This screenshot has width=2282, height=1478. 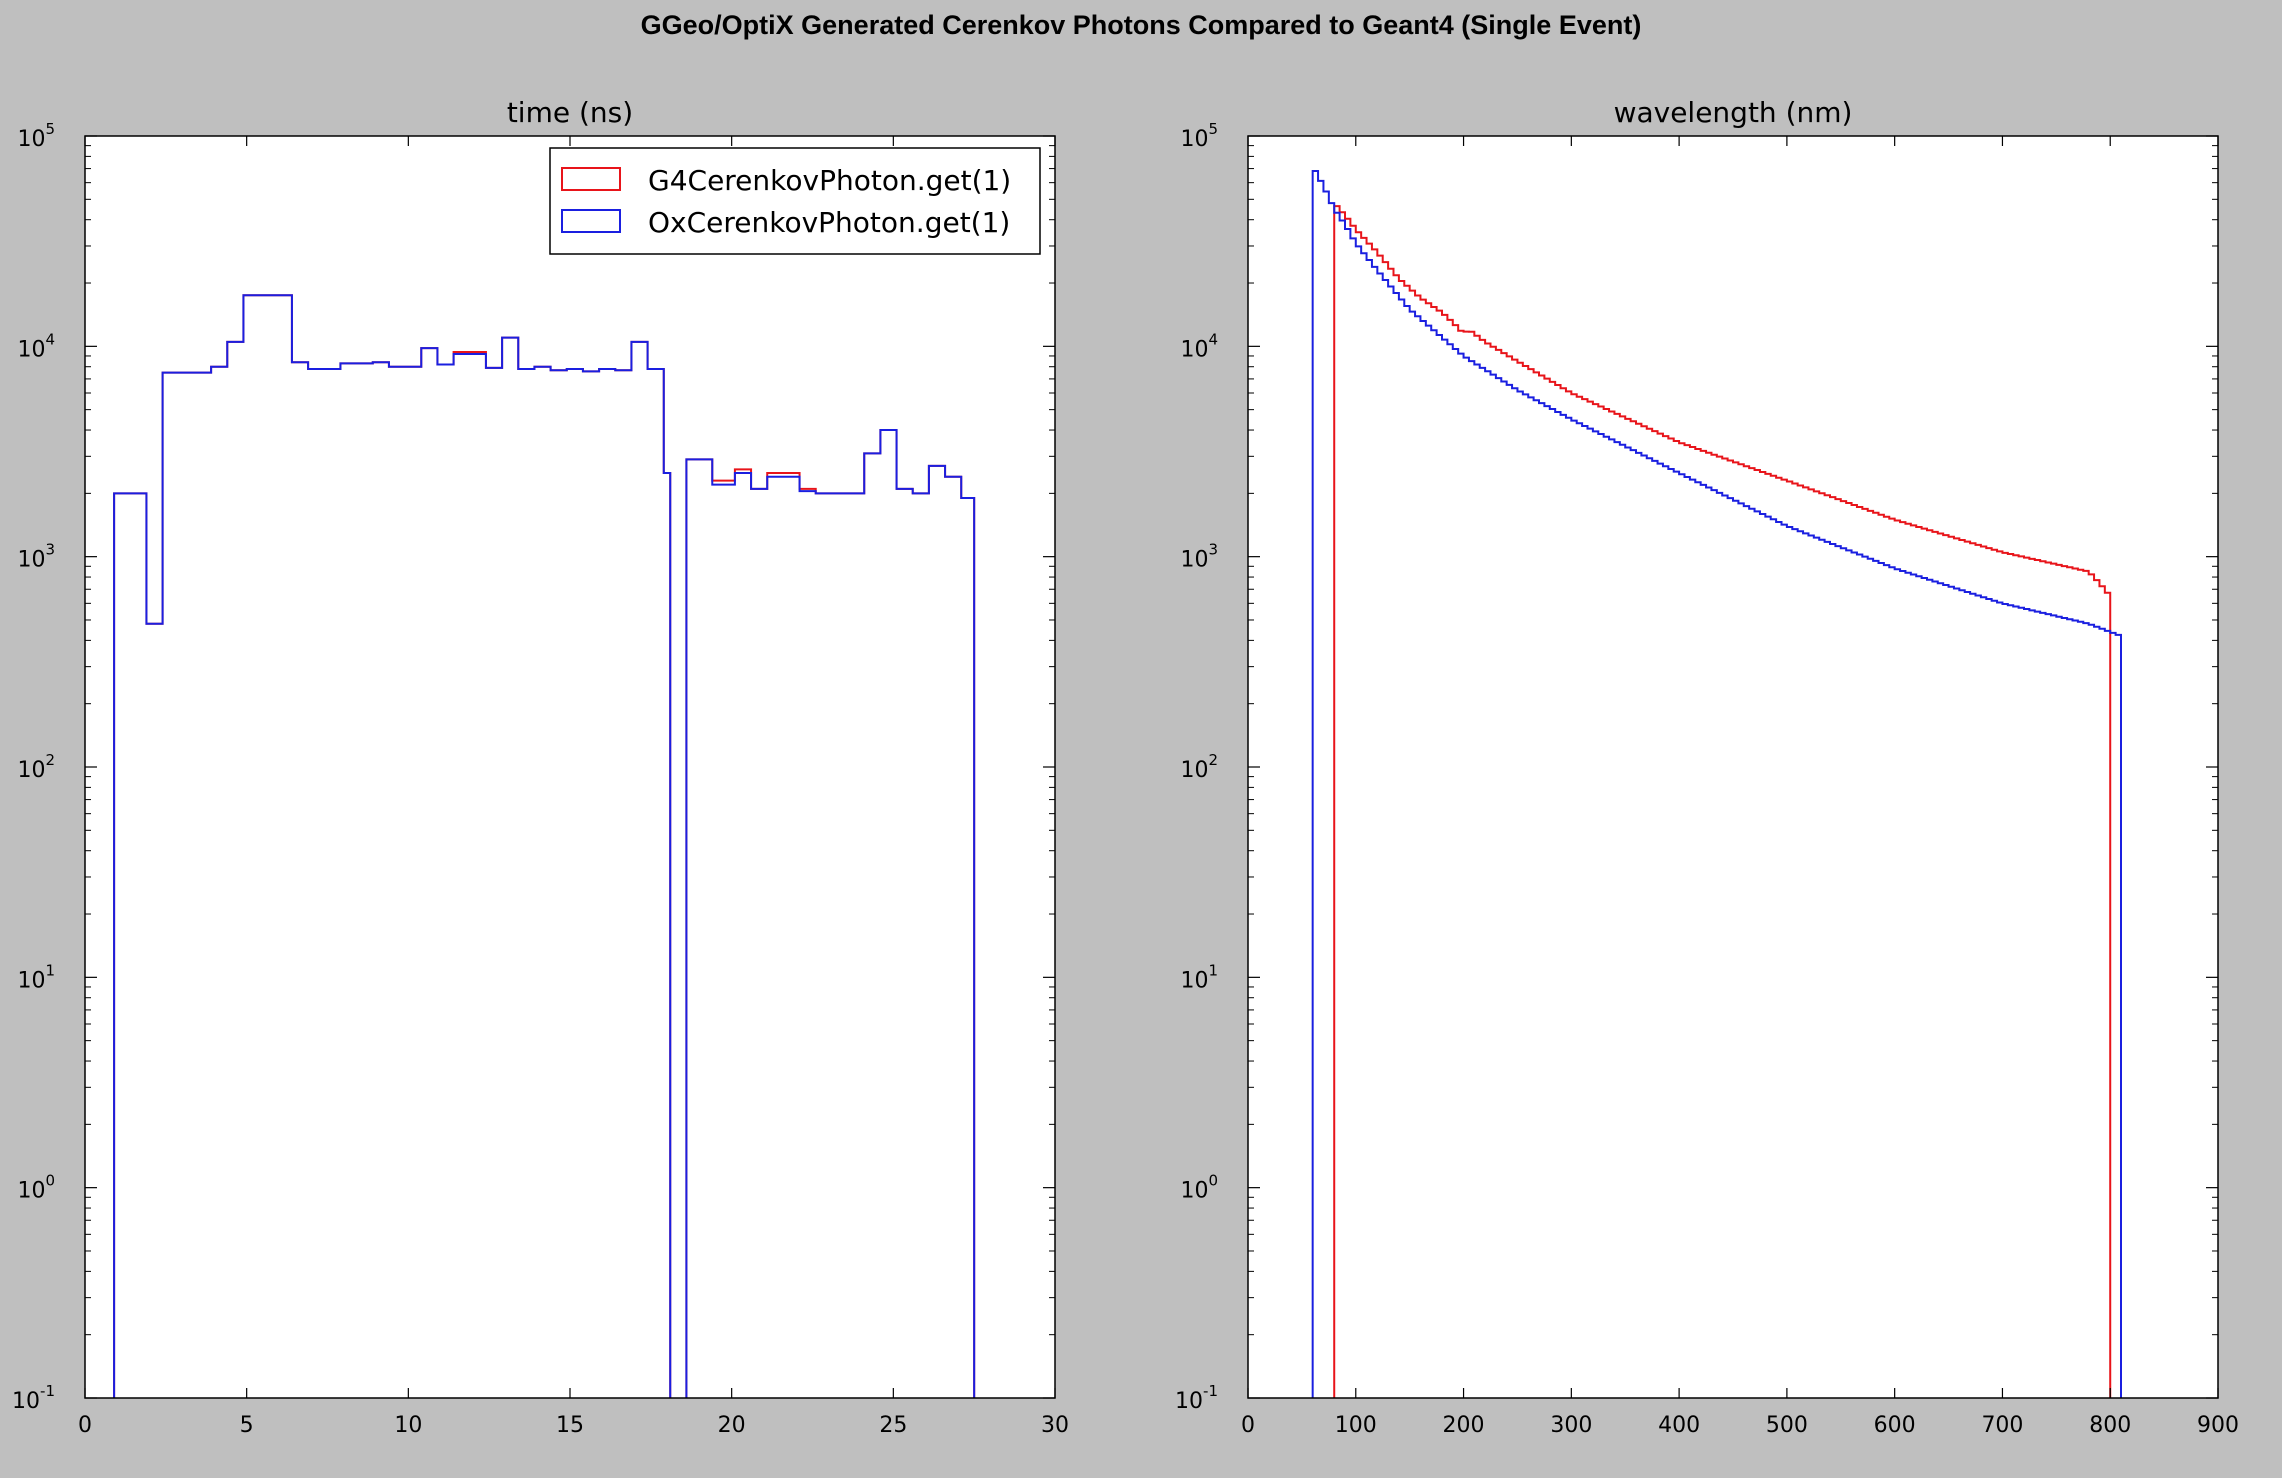 I want to click on x-tick-label: 800, so click(x=2110, y=1425).